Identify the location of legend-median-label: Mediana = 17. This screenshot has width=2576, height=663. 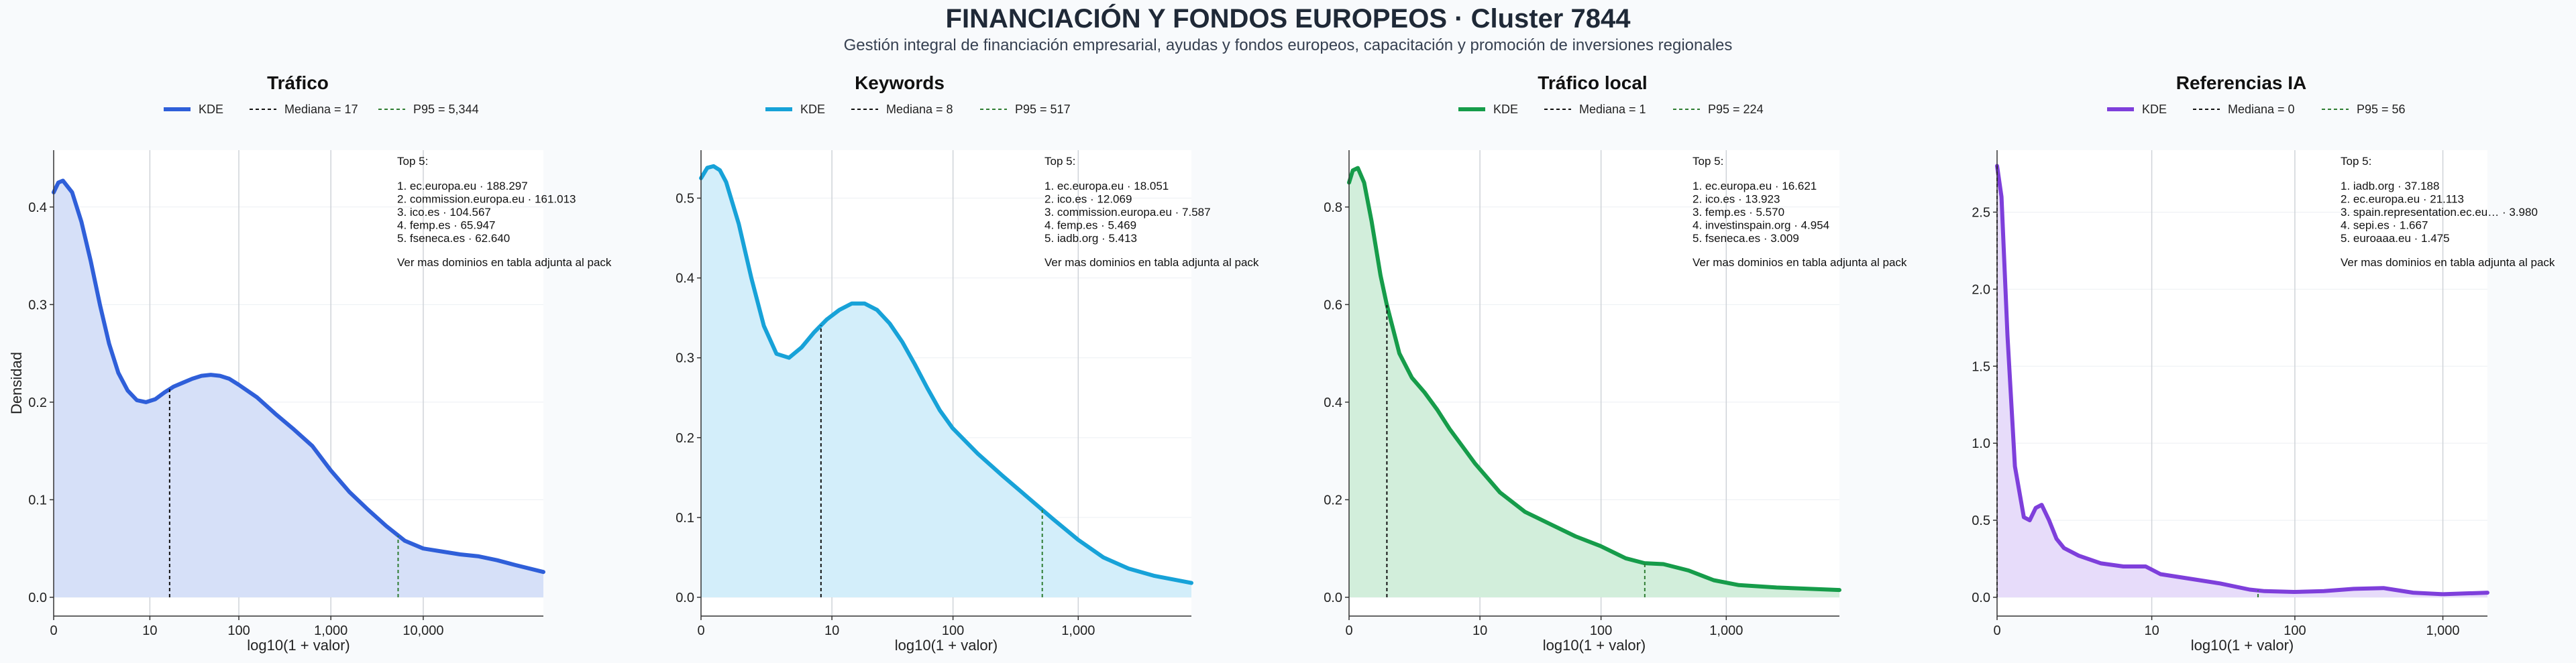
(321, 109).